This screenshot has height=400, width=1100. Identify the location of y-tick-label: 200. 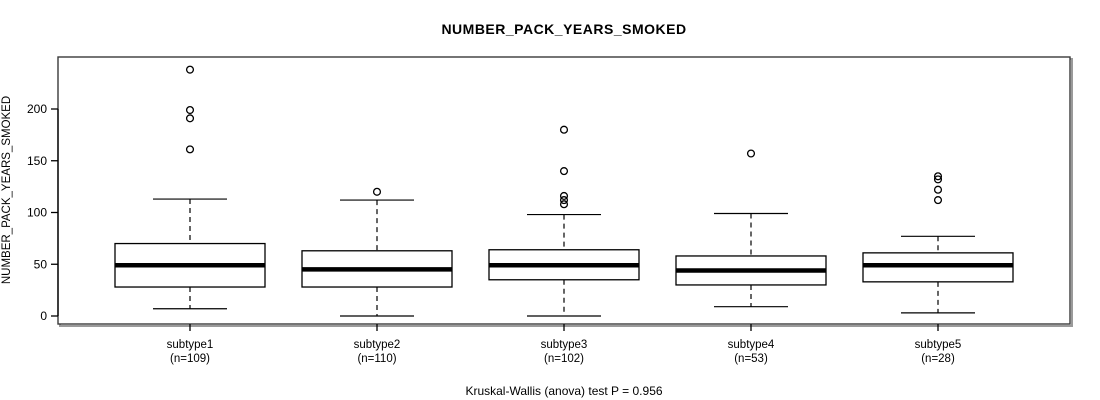
(37, 109).